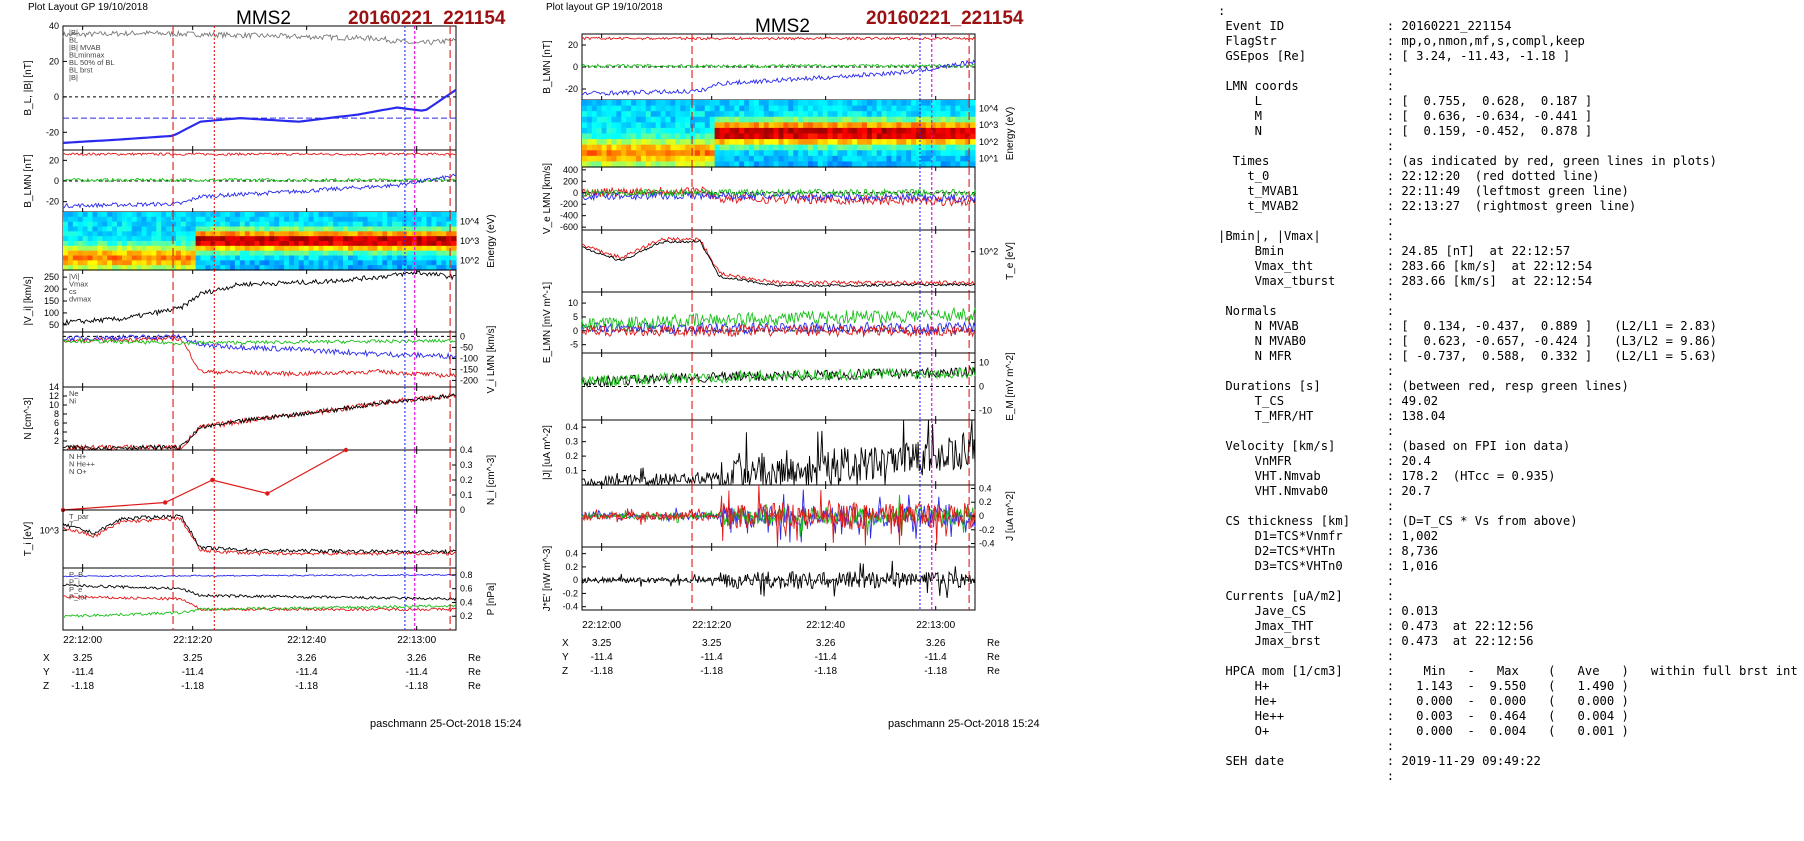  Describe the element at coordinates (1423, 716) in the screenshot. I see `info-line: He++ : 0.003 - 0.464 ( 0.004 )` at that location.